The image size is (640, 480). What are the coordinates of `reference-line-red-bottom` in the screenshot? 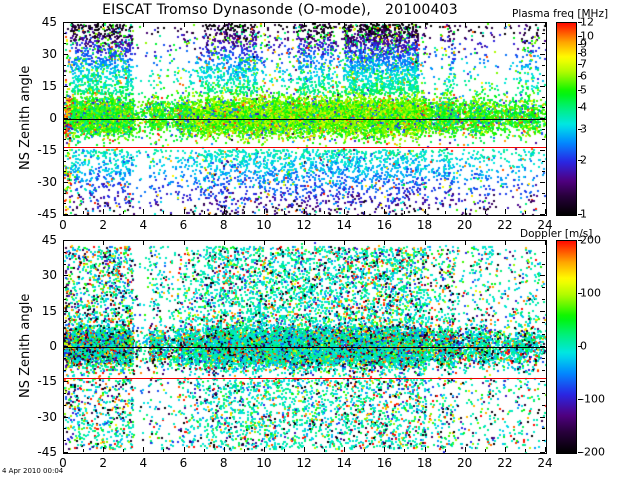 It's located at (305, 378).